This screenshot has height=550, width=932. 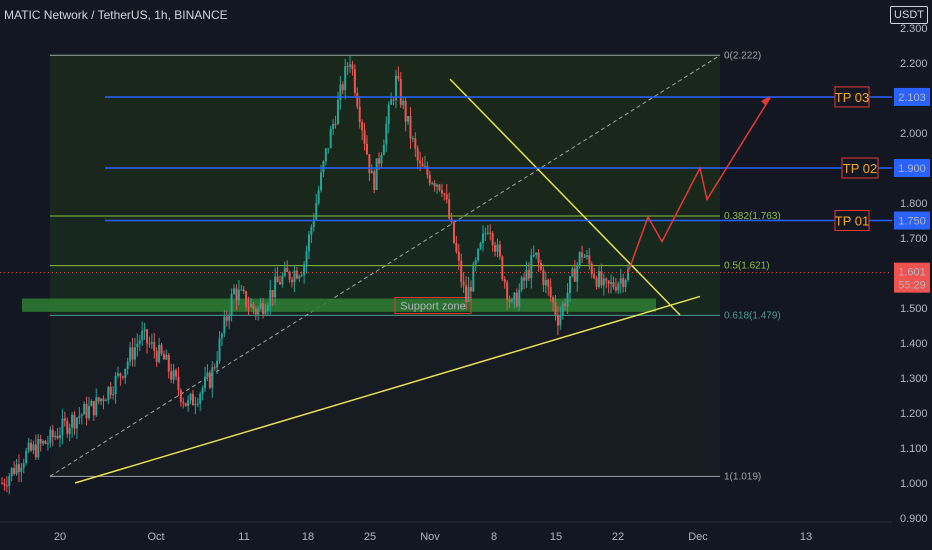 I want to click on tp-label-text: TP 01, so click(x=852, y=221).